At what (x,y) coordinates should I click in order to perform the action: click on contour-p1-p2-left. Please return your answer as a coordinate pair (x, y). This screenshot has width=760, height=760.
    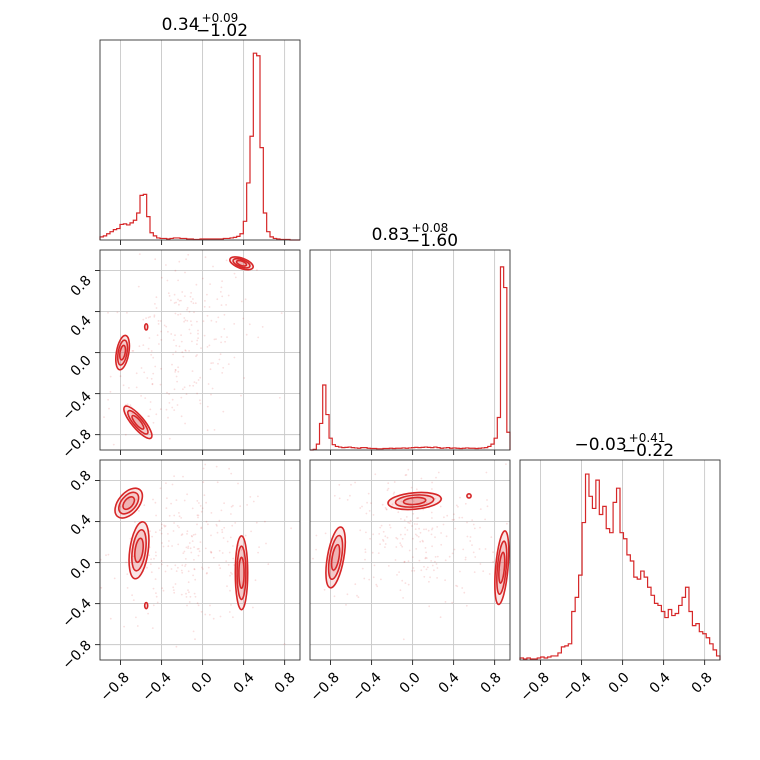
    Looking at the image, I should click on (122, 352).